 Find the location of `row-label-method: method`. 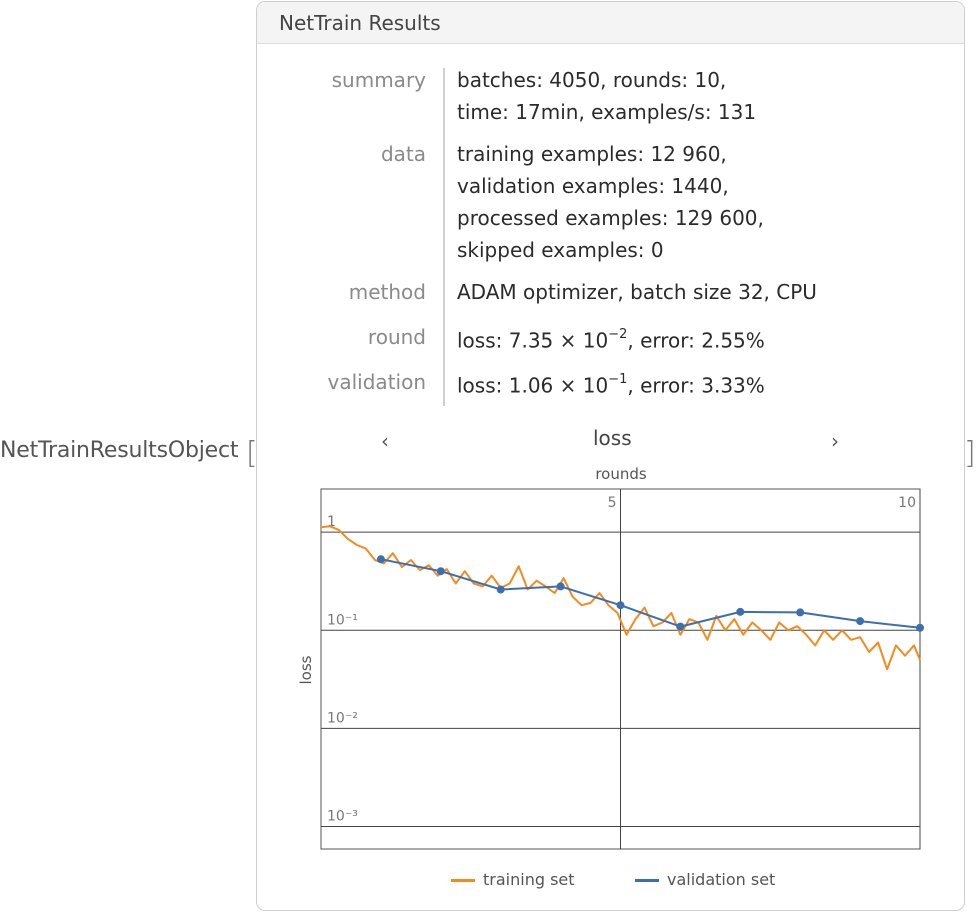

row-label-method: method is located at coordinates (387, 292).